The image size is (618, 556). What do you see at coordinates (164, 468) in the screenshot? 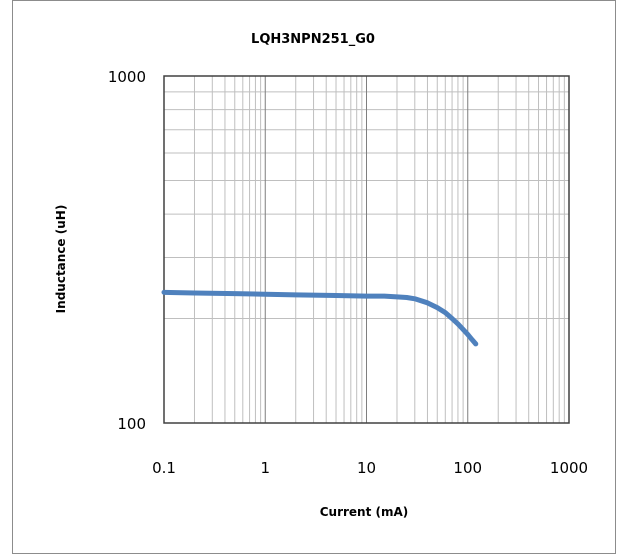
I see `x-tick-label: 0.1` at bounding box center [164, 468].